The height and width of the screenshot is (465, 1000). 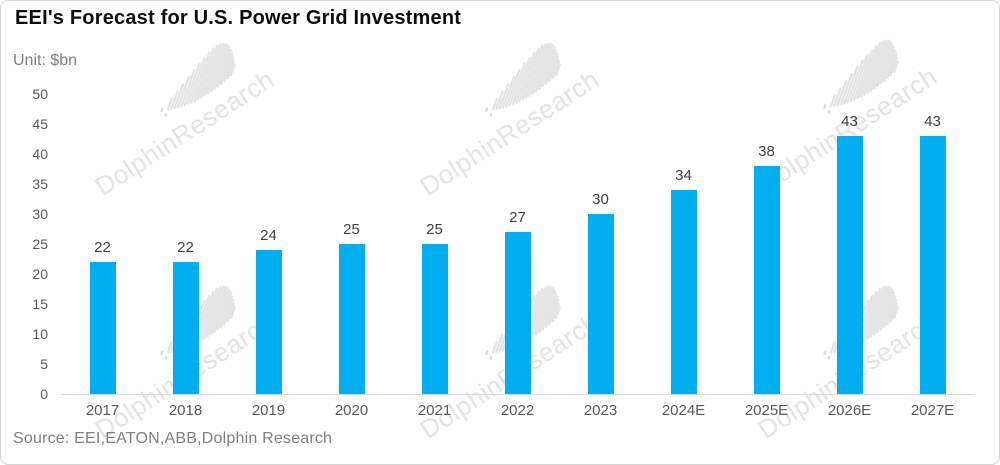 I want to click on x-axis-label: 2027E, so click(x=932, y=410).